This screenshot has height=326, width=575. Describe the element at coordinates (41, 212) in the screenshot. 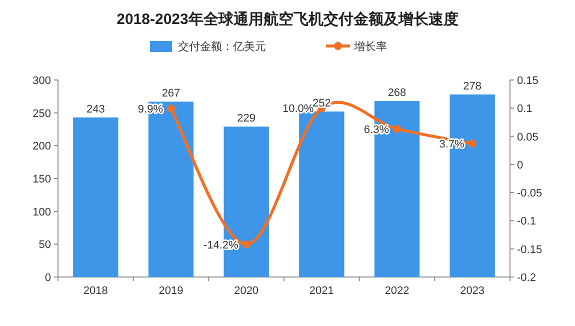

I see `y-tick-label: 100` at that location.